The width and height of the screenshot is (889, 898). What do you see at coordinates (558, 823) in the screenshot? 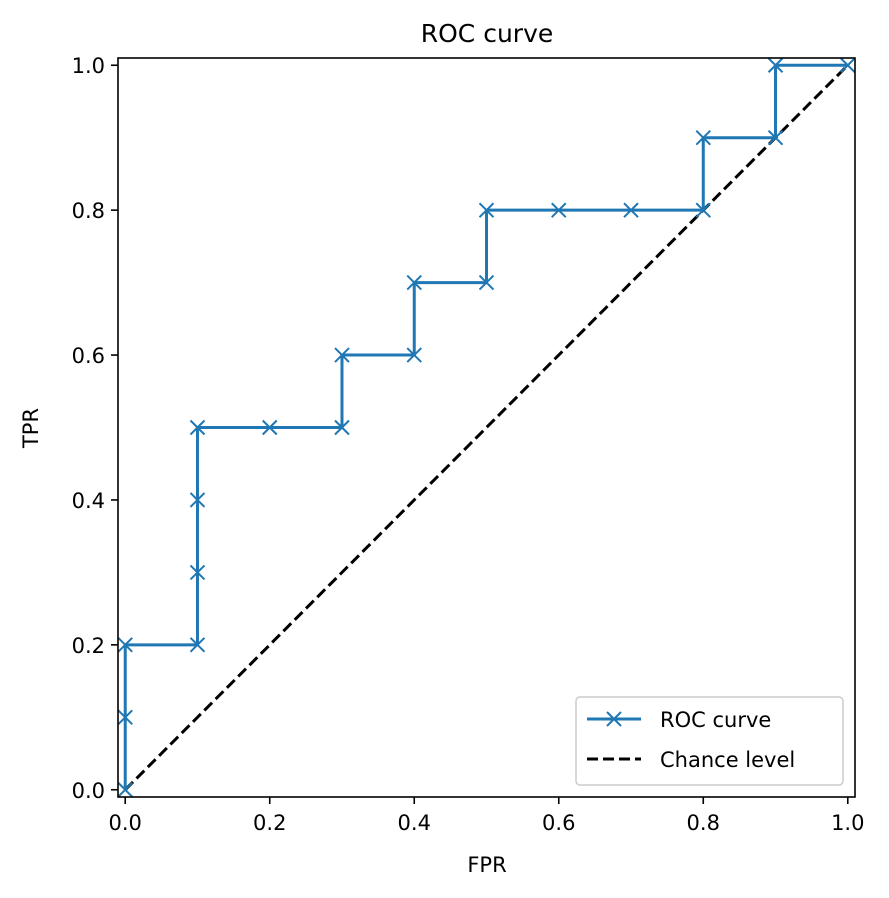
I see `x-tick-label: 0.6` at bounding box center [558, 823].